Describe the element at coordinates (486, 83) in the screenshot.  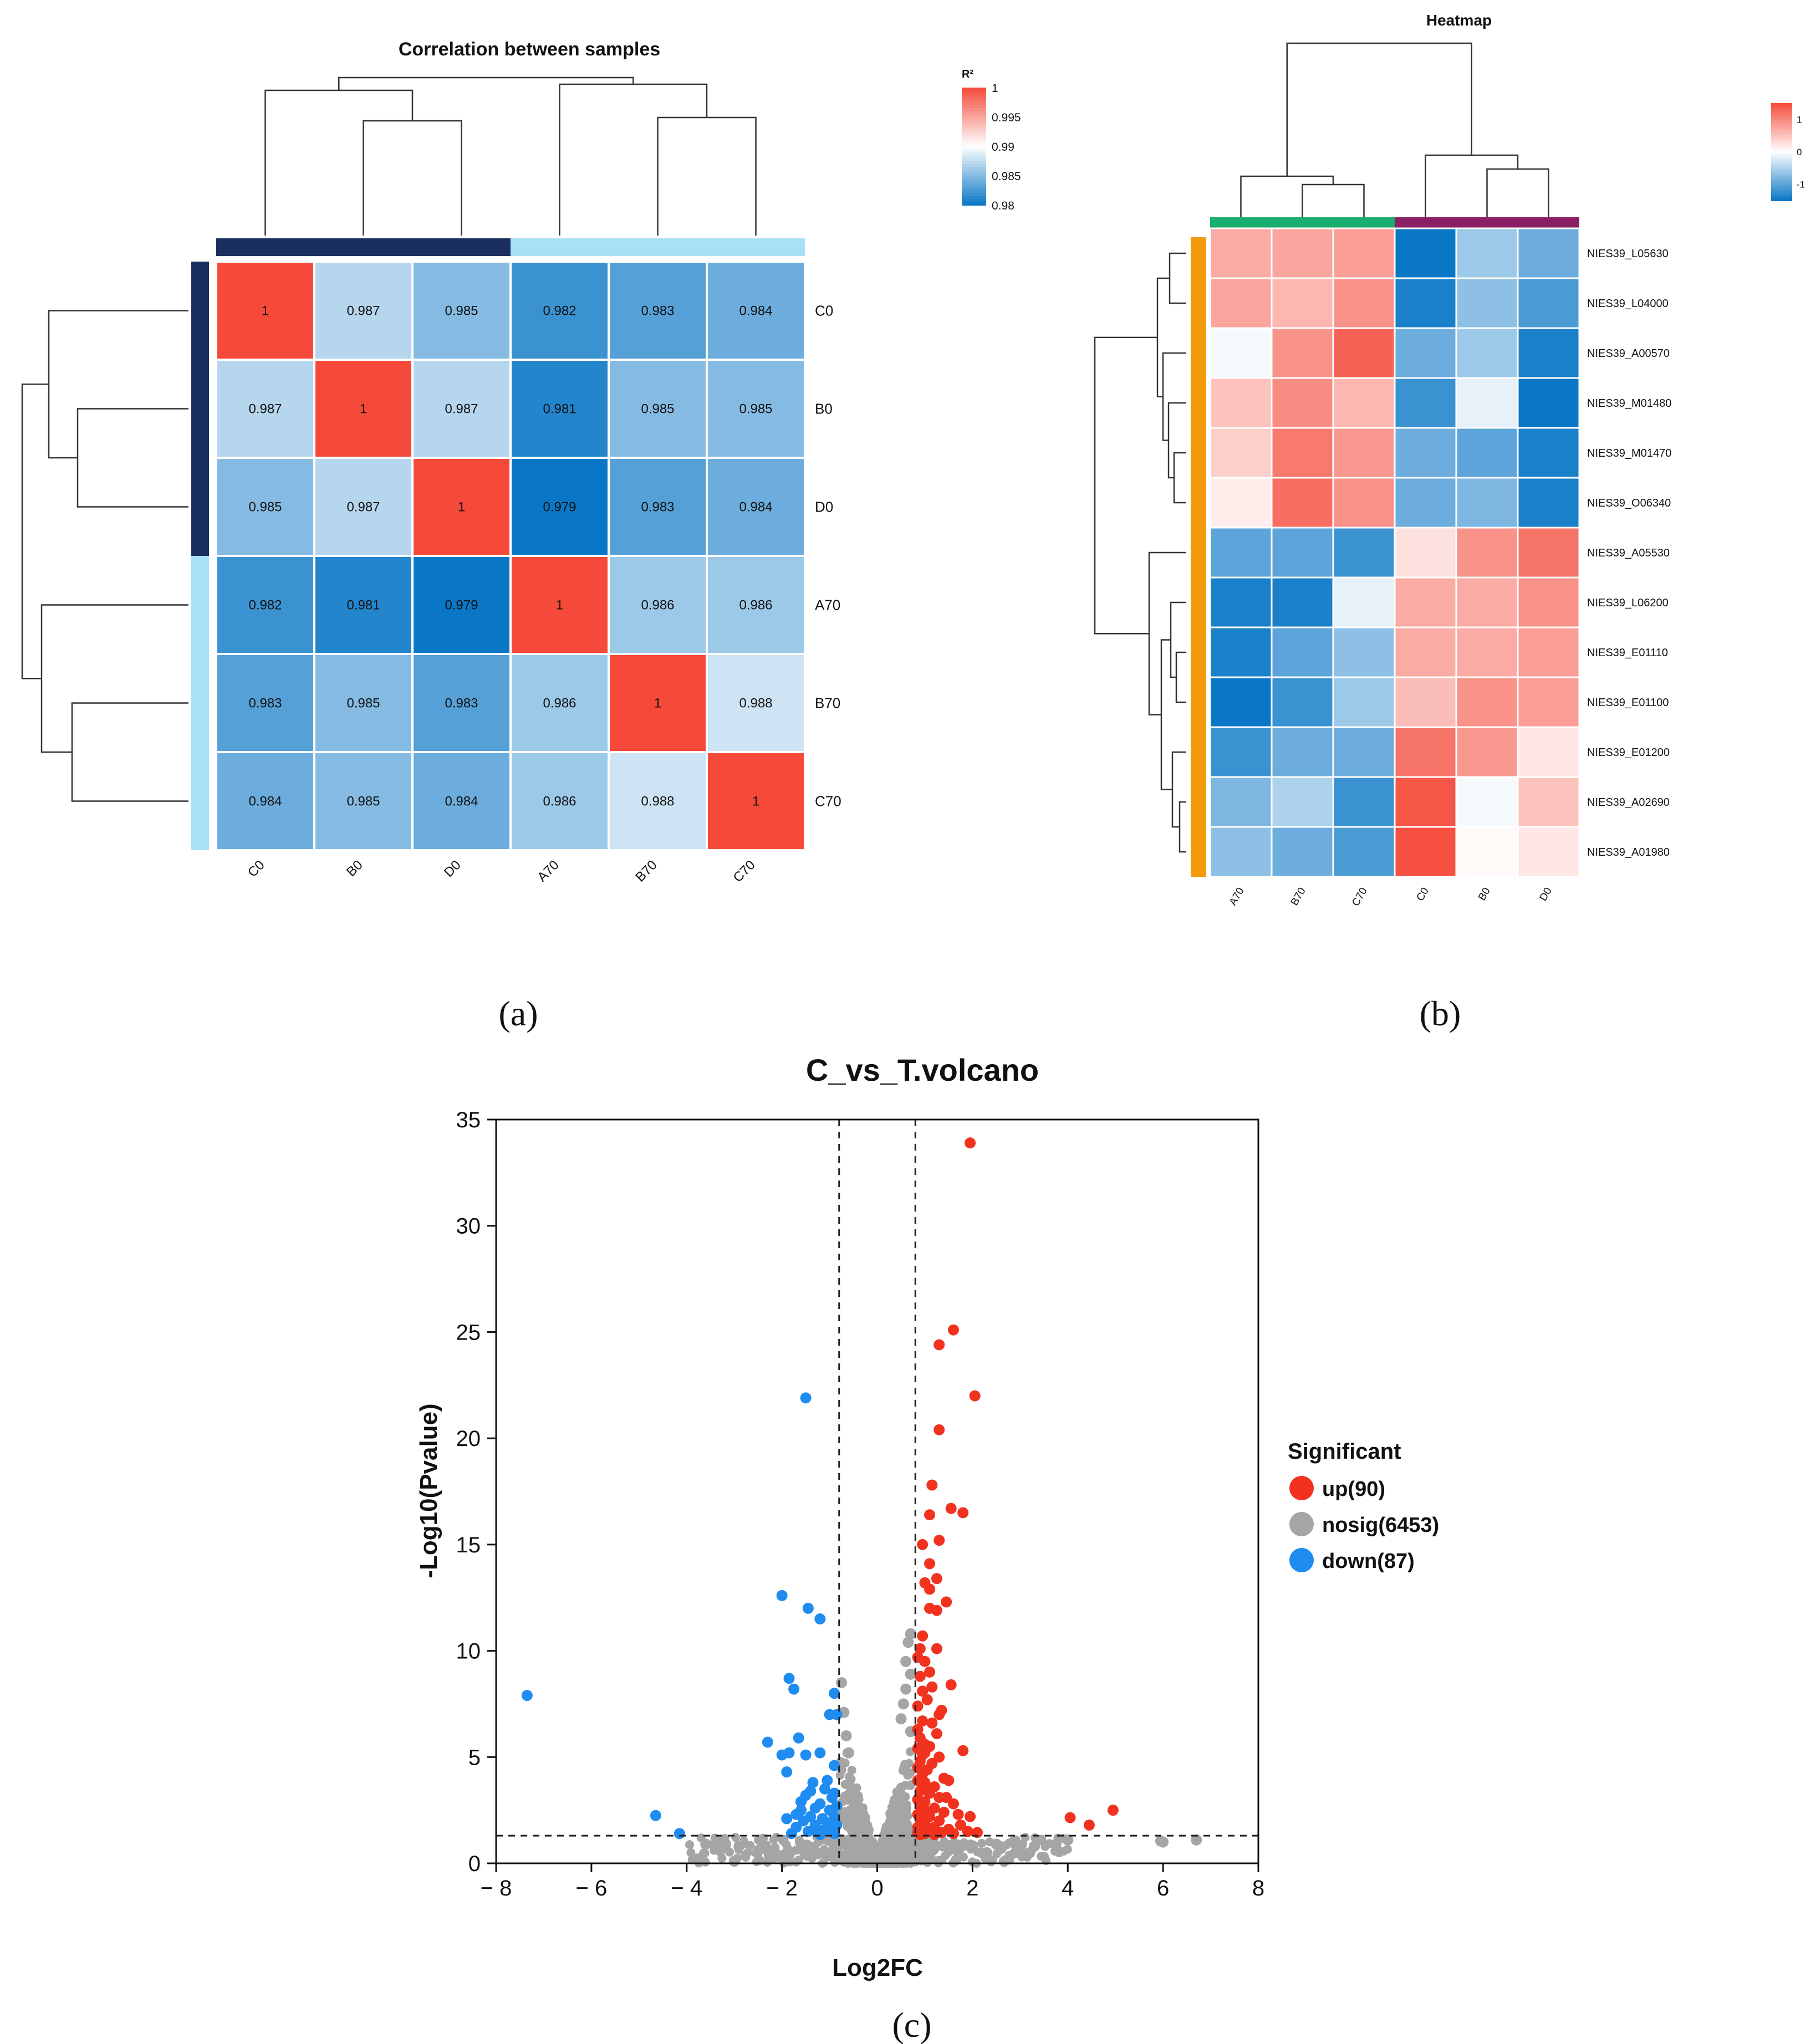
I see `correlation-dendrogram-link` at that location.